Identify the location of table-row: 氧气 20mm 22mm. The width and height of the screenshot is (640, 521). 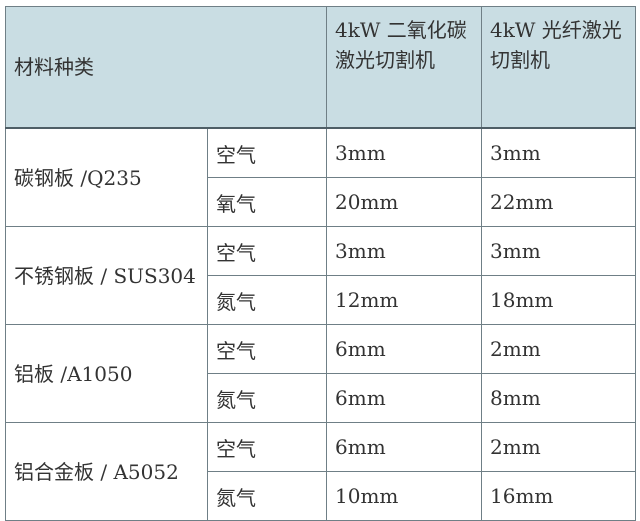
(321, 202).